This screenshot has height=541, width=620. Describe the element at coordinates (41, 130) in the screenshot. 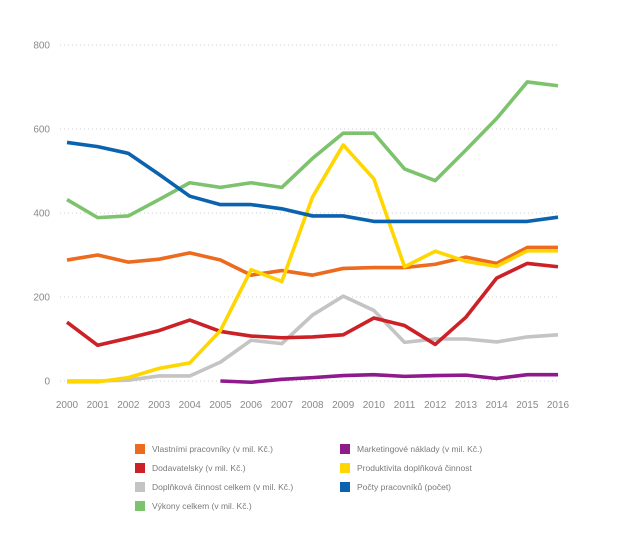

I see `y-tick-label: 600` at that location.